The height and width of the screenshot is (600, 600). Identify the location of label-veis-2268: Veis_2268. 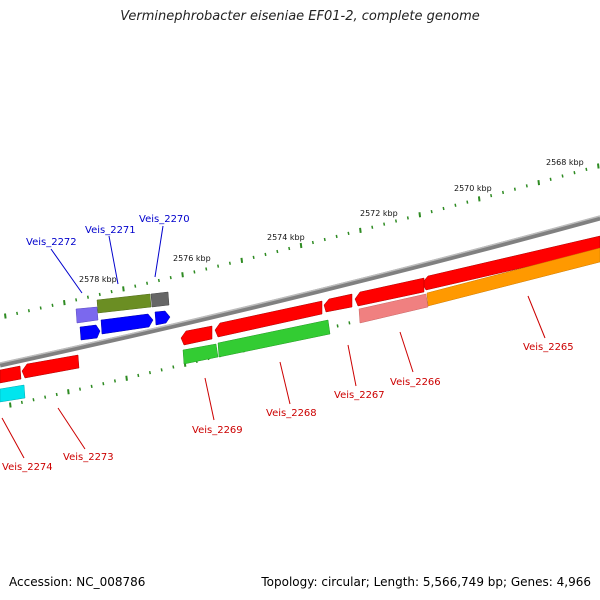
(291, 413).